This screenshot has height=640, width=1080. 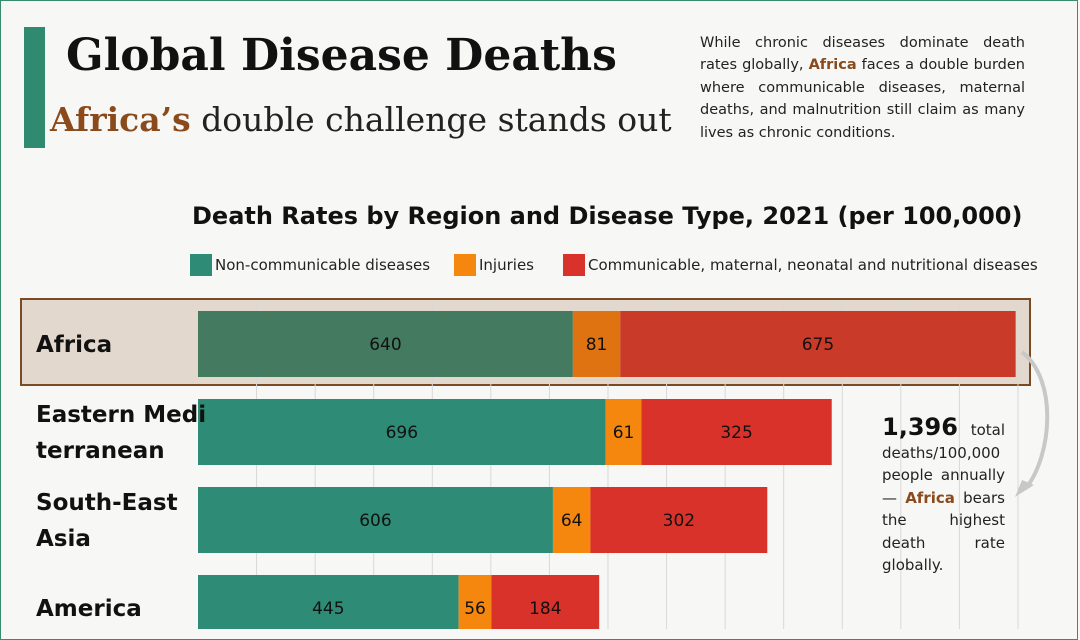 What do you see at coordinates (506, 265) in the screenshot?
I see `legend-label-injuries: Injuries` at bounding box center [506, 265].